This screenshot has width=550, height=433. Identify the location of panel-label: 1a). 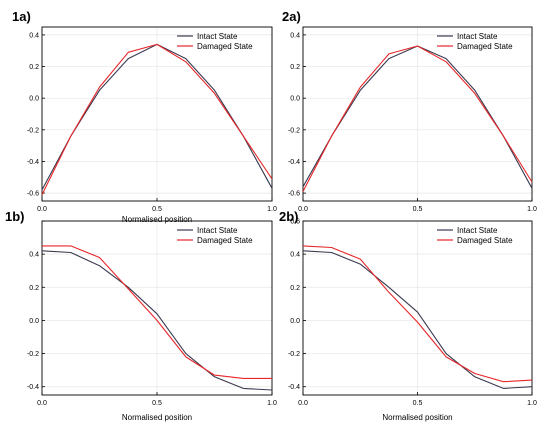
(21, 16).